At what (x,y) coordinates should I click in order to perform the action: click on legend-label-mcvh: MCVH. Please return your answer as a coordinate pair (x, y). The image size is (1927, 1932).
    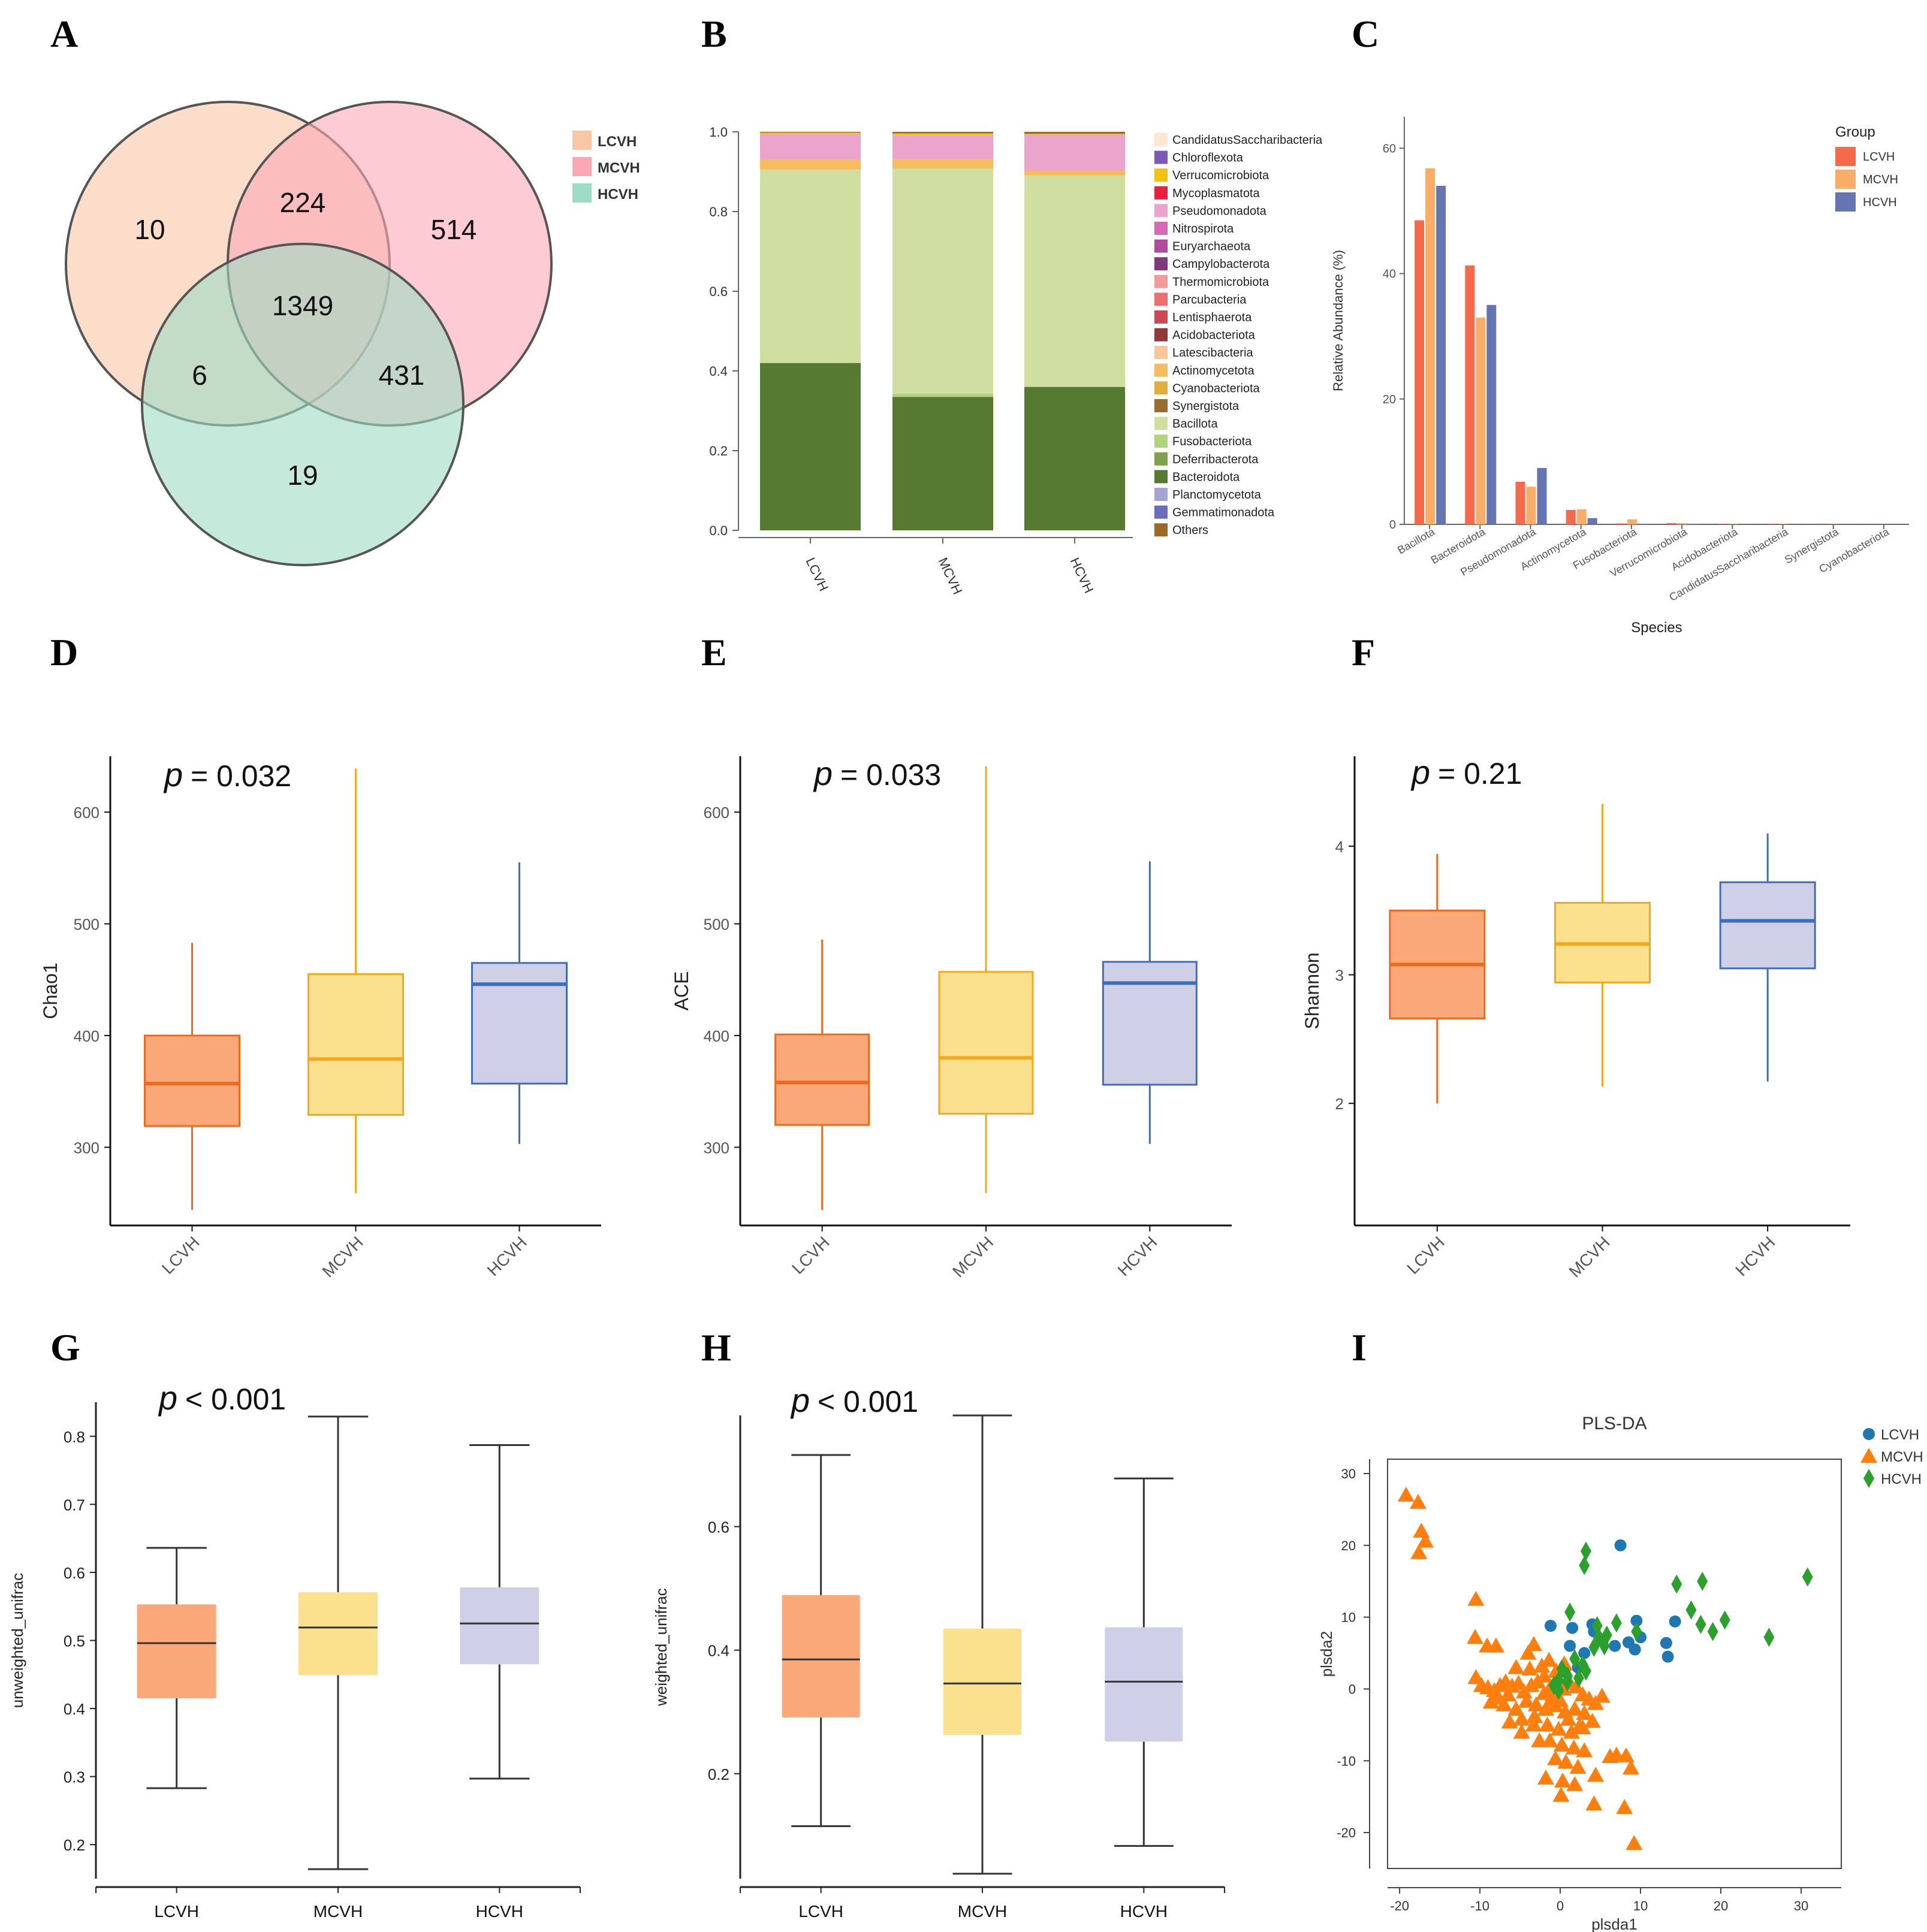
    Looking at the image, I should click on (619, 168).